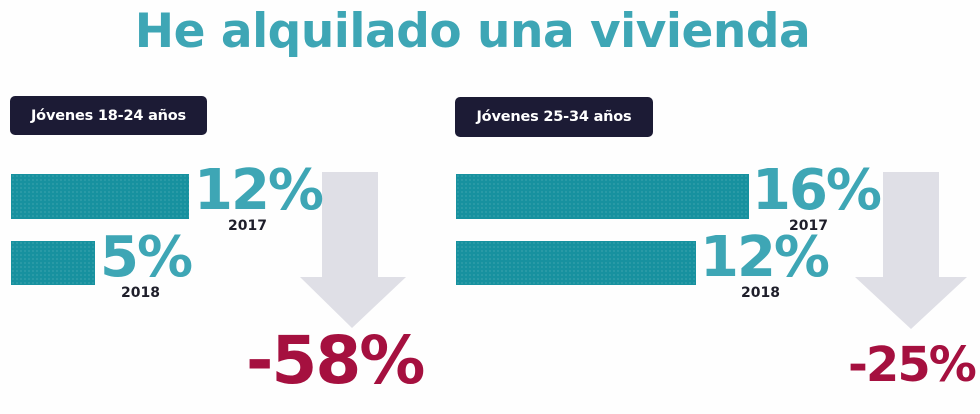  What do you see at coordinates (554, 117) in the screenshot?
I see `group-label: Jóvenes 25-34 años` at bounding box center [554, 117].